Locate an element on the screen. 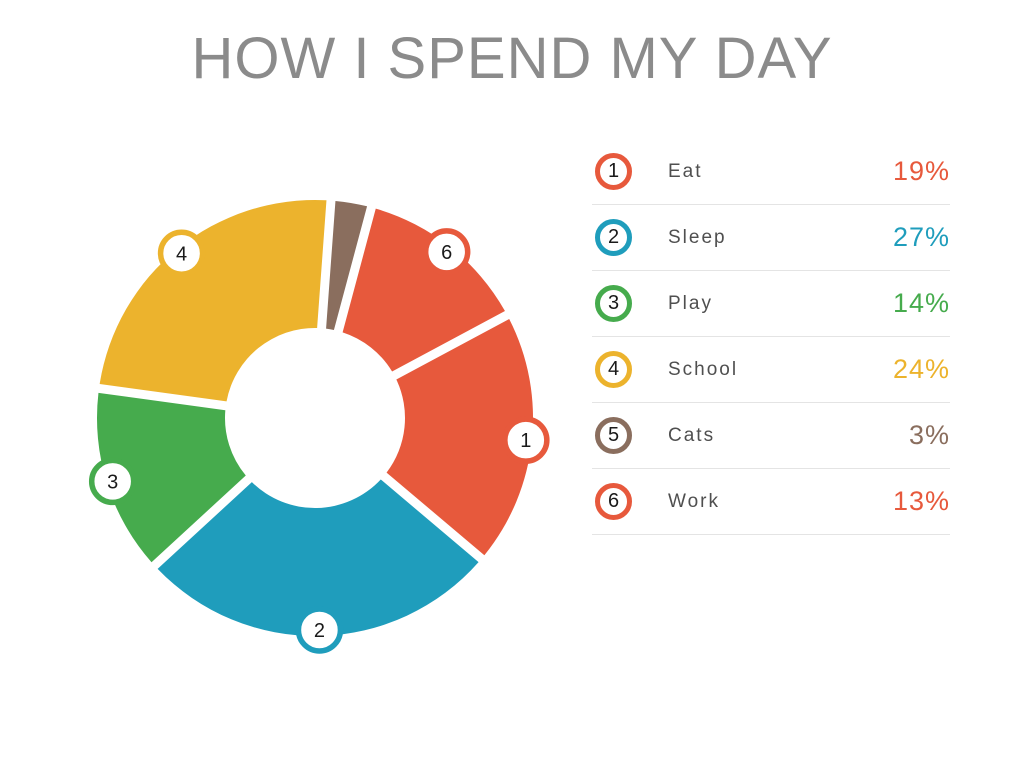  donut-segment-sleep is located at coordinates (318, 558).